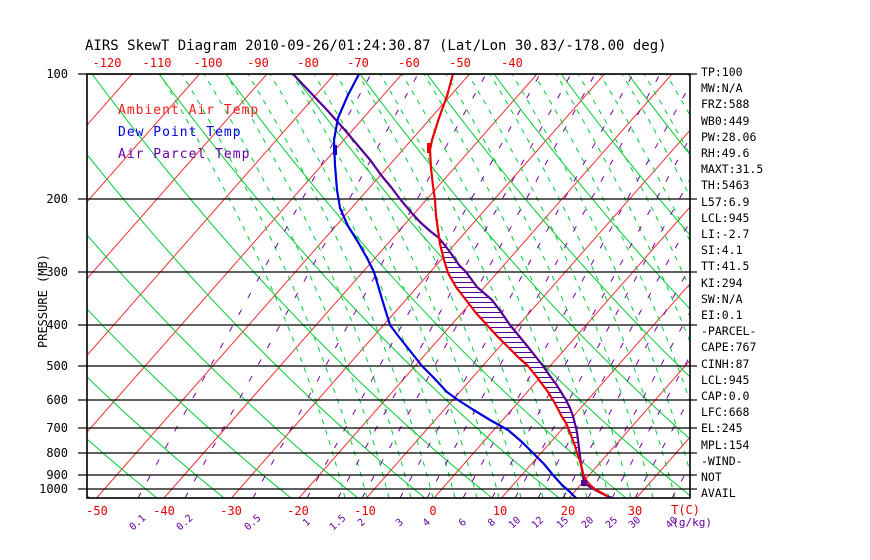 This screenshot has height=560, width=870. What do you see at coordinates (409, 63) in the screenshot?
I see `top-temp-tick-label: -60` at bounding box center [409, 63].